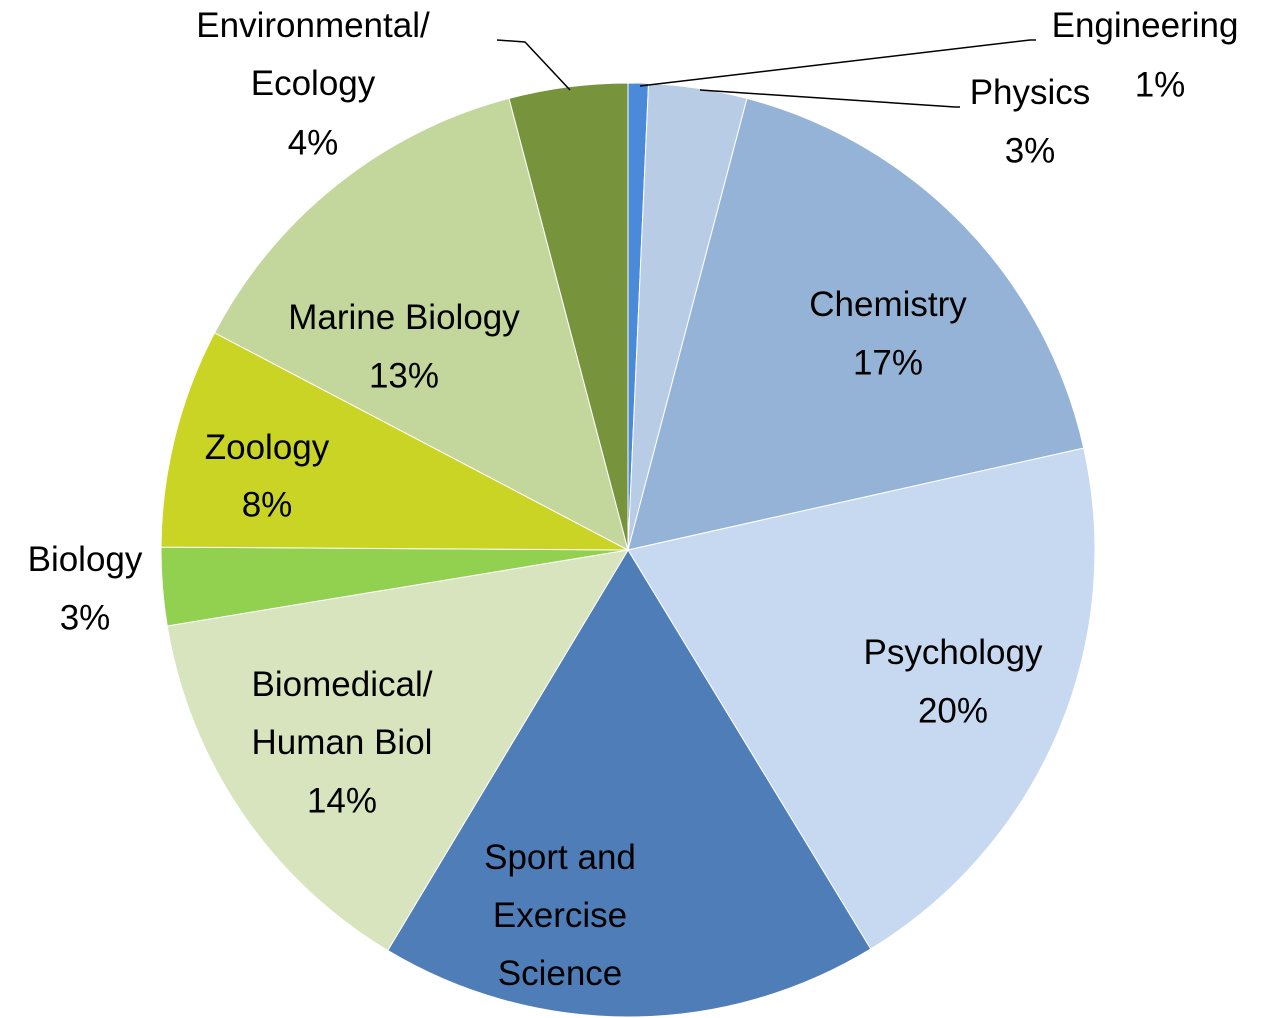 The width and height of the screenshot is (1273, 1018). Describe the element at coordinates (267, 447) in the screenshot. I see `slice-label: Zoology` at that location.